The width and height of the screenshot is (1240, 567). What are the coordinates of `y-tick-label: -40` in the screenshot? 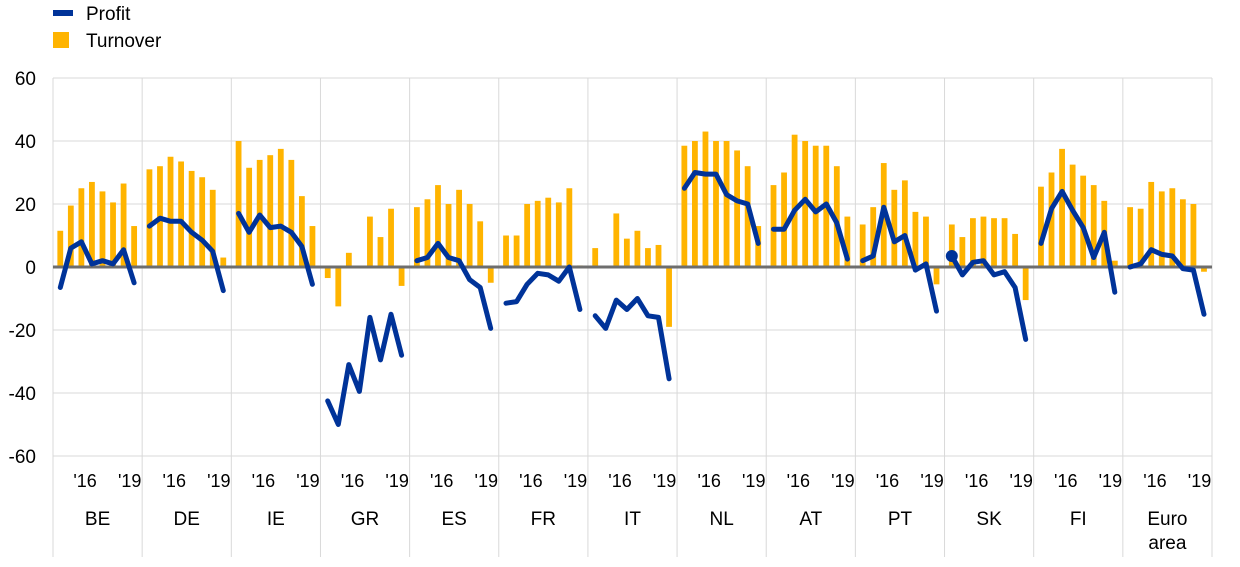 It's located at (22, 394).